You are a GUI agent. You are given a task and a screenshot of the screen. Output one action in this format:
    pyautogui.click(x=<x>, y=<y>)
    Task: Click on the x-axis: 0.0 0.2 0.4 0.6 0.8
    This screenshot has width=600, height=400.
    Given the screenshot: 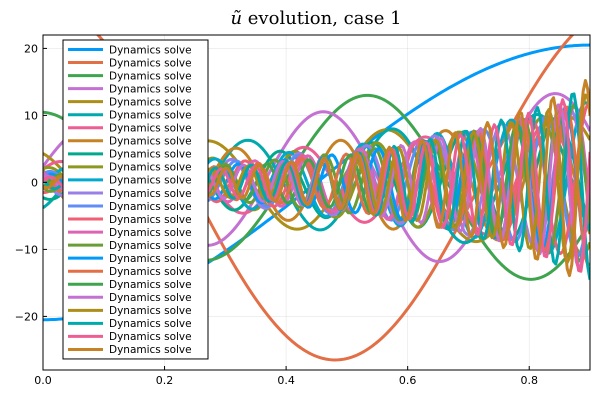 What is the action you would take?
    pyautogui.click(x=286, y=376)
    